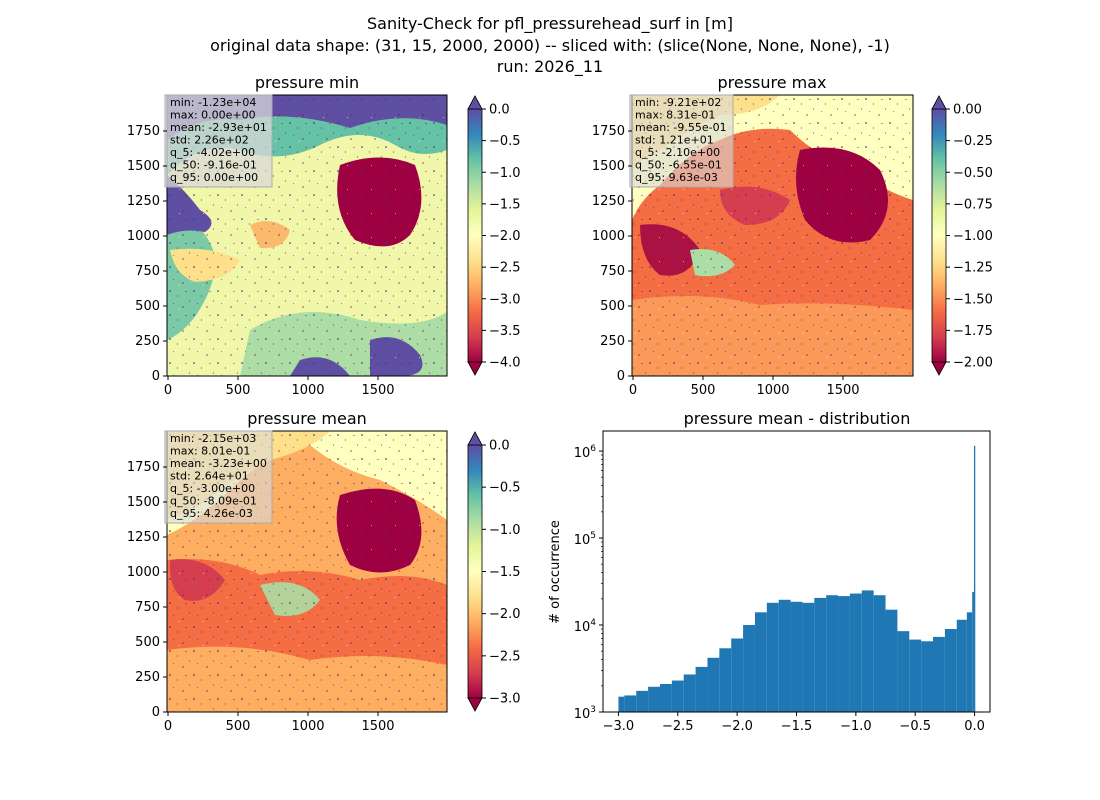 This screenshot has height=800, width=1100. What do you see at coordinates (505, 656) in the screenshot?
I see `colorbar-tick-label: −2.5` at bounding box center [505, 656].